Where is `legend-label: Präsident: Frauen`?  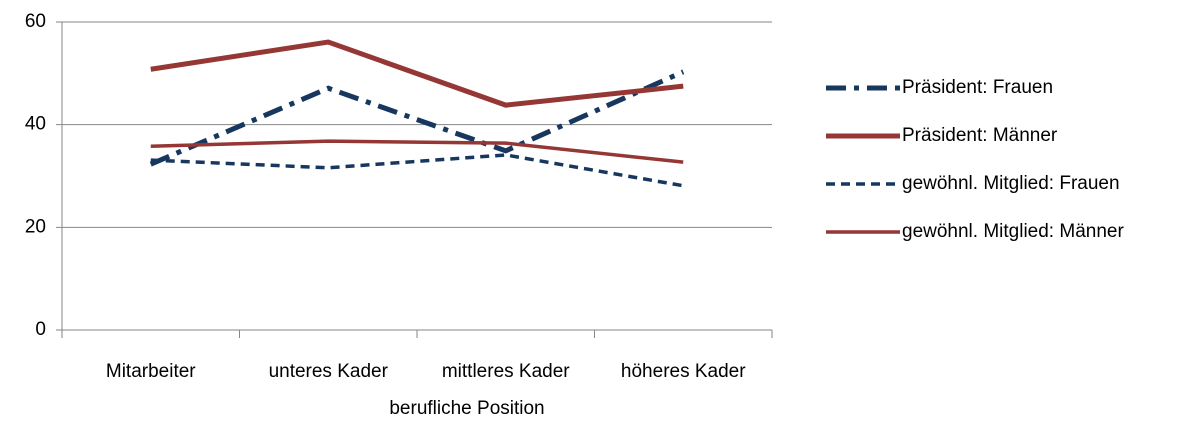 legend-label: Präsident: Frauen is located at coordinates (977, 87).